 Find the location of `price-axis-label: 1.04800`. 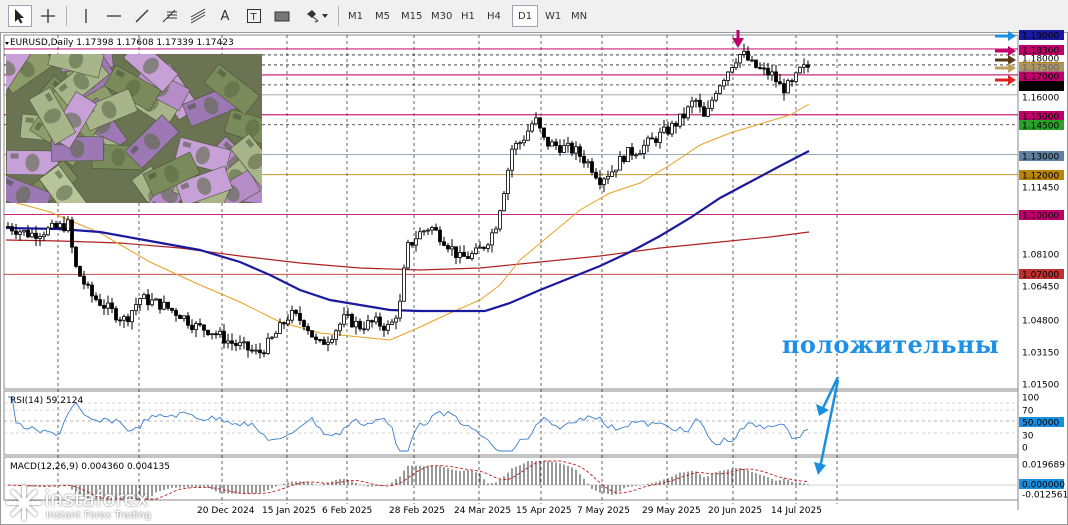

price-axis-label: 1.04800 is located at coordinates (1040, 322).